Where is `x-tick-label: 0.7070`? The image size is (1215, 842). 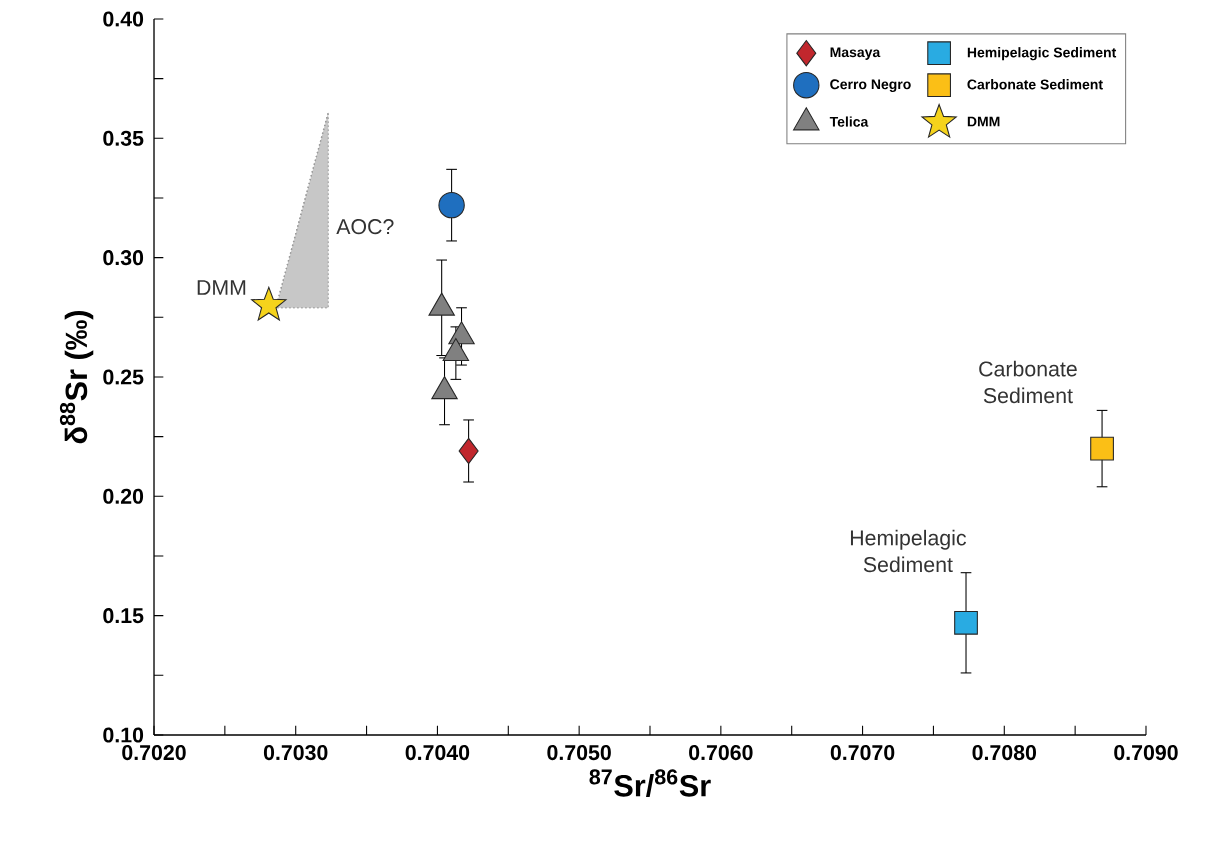 x-tick-label: 0.7070 is located at coordinates (862, 753).